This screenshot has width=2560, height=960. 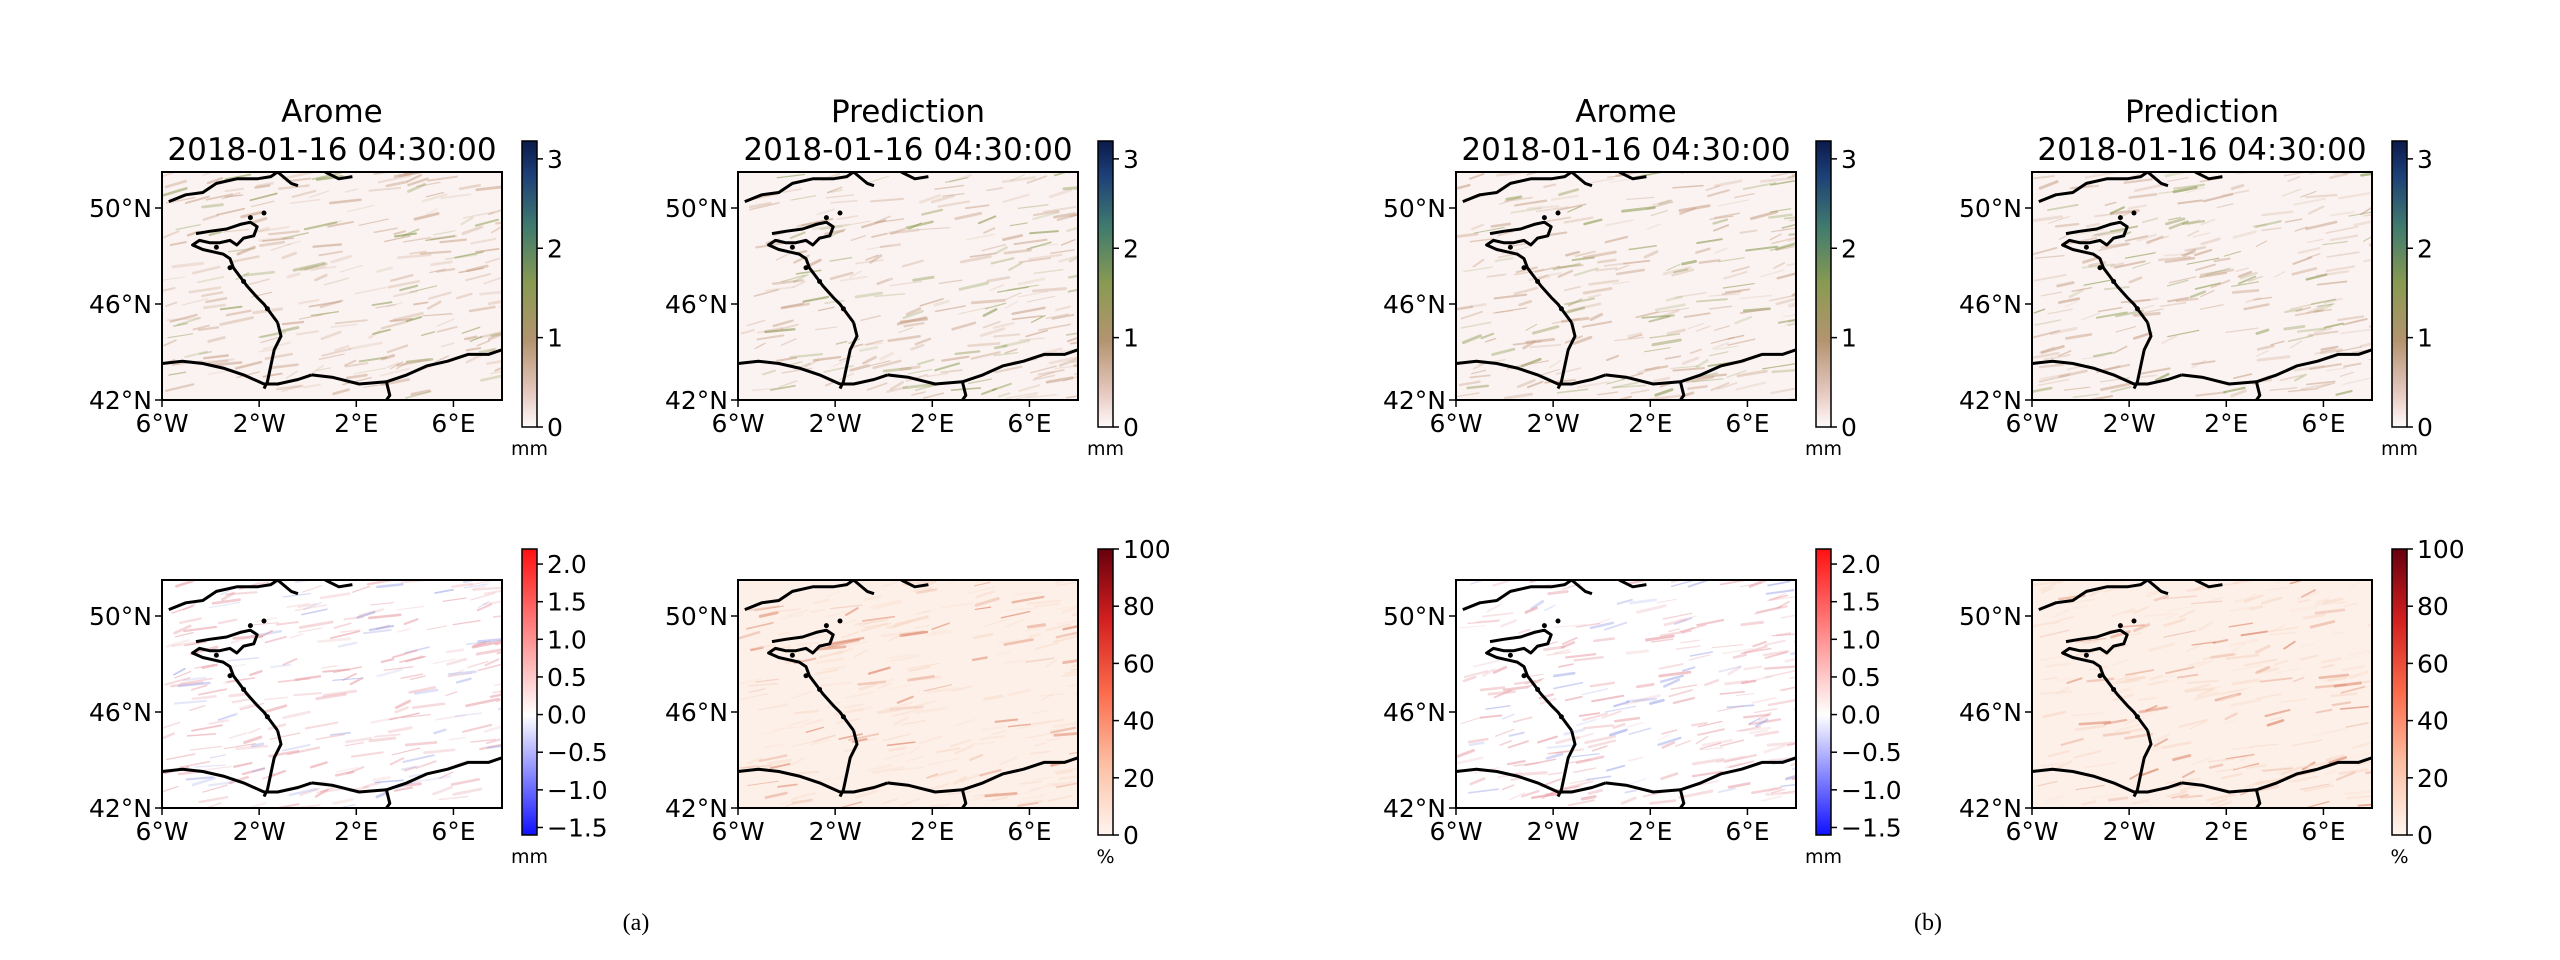 What do you see at coordinates (2129, 831) in the screenshot?
I see `x-tick-label: 2°W` at bounding box center [2129, 831].